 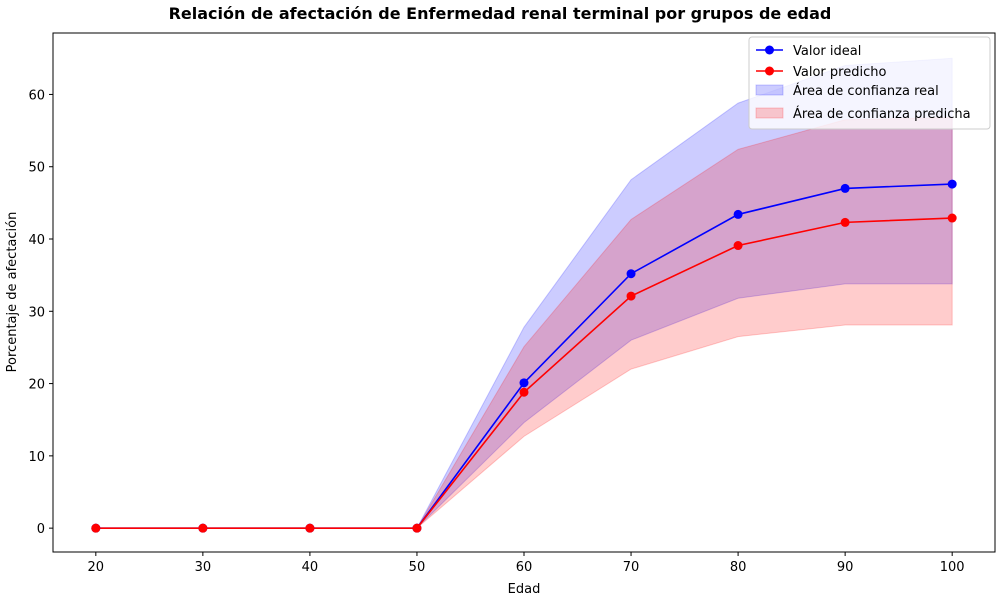 I want to click on y-axis-ticks: 0 10 20 30 40 50 60, so click(x=40, y=312).